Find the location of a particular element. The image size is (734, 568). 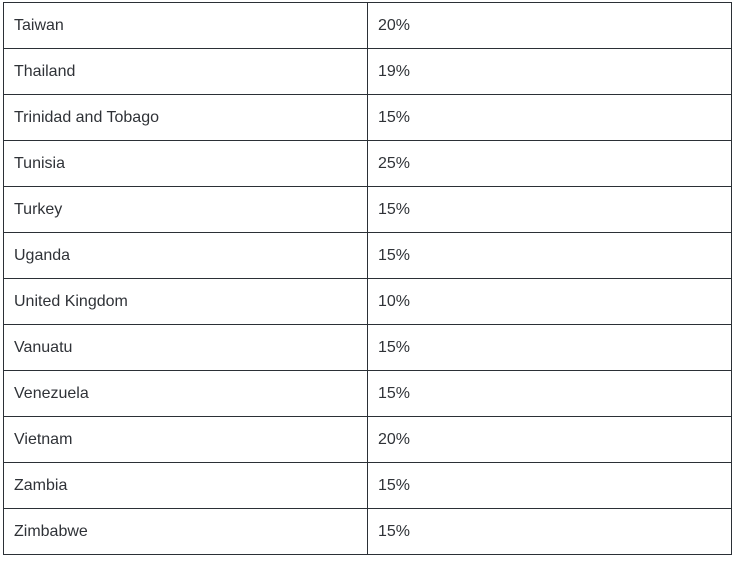

table-row: Venezuela 15% is located at coordinates (367, 393).